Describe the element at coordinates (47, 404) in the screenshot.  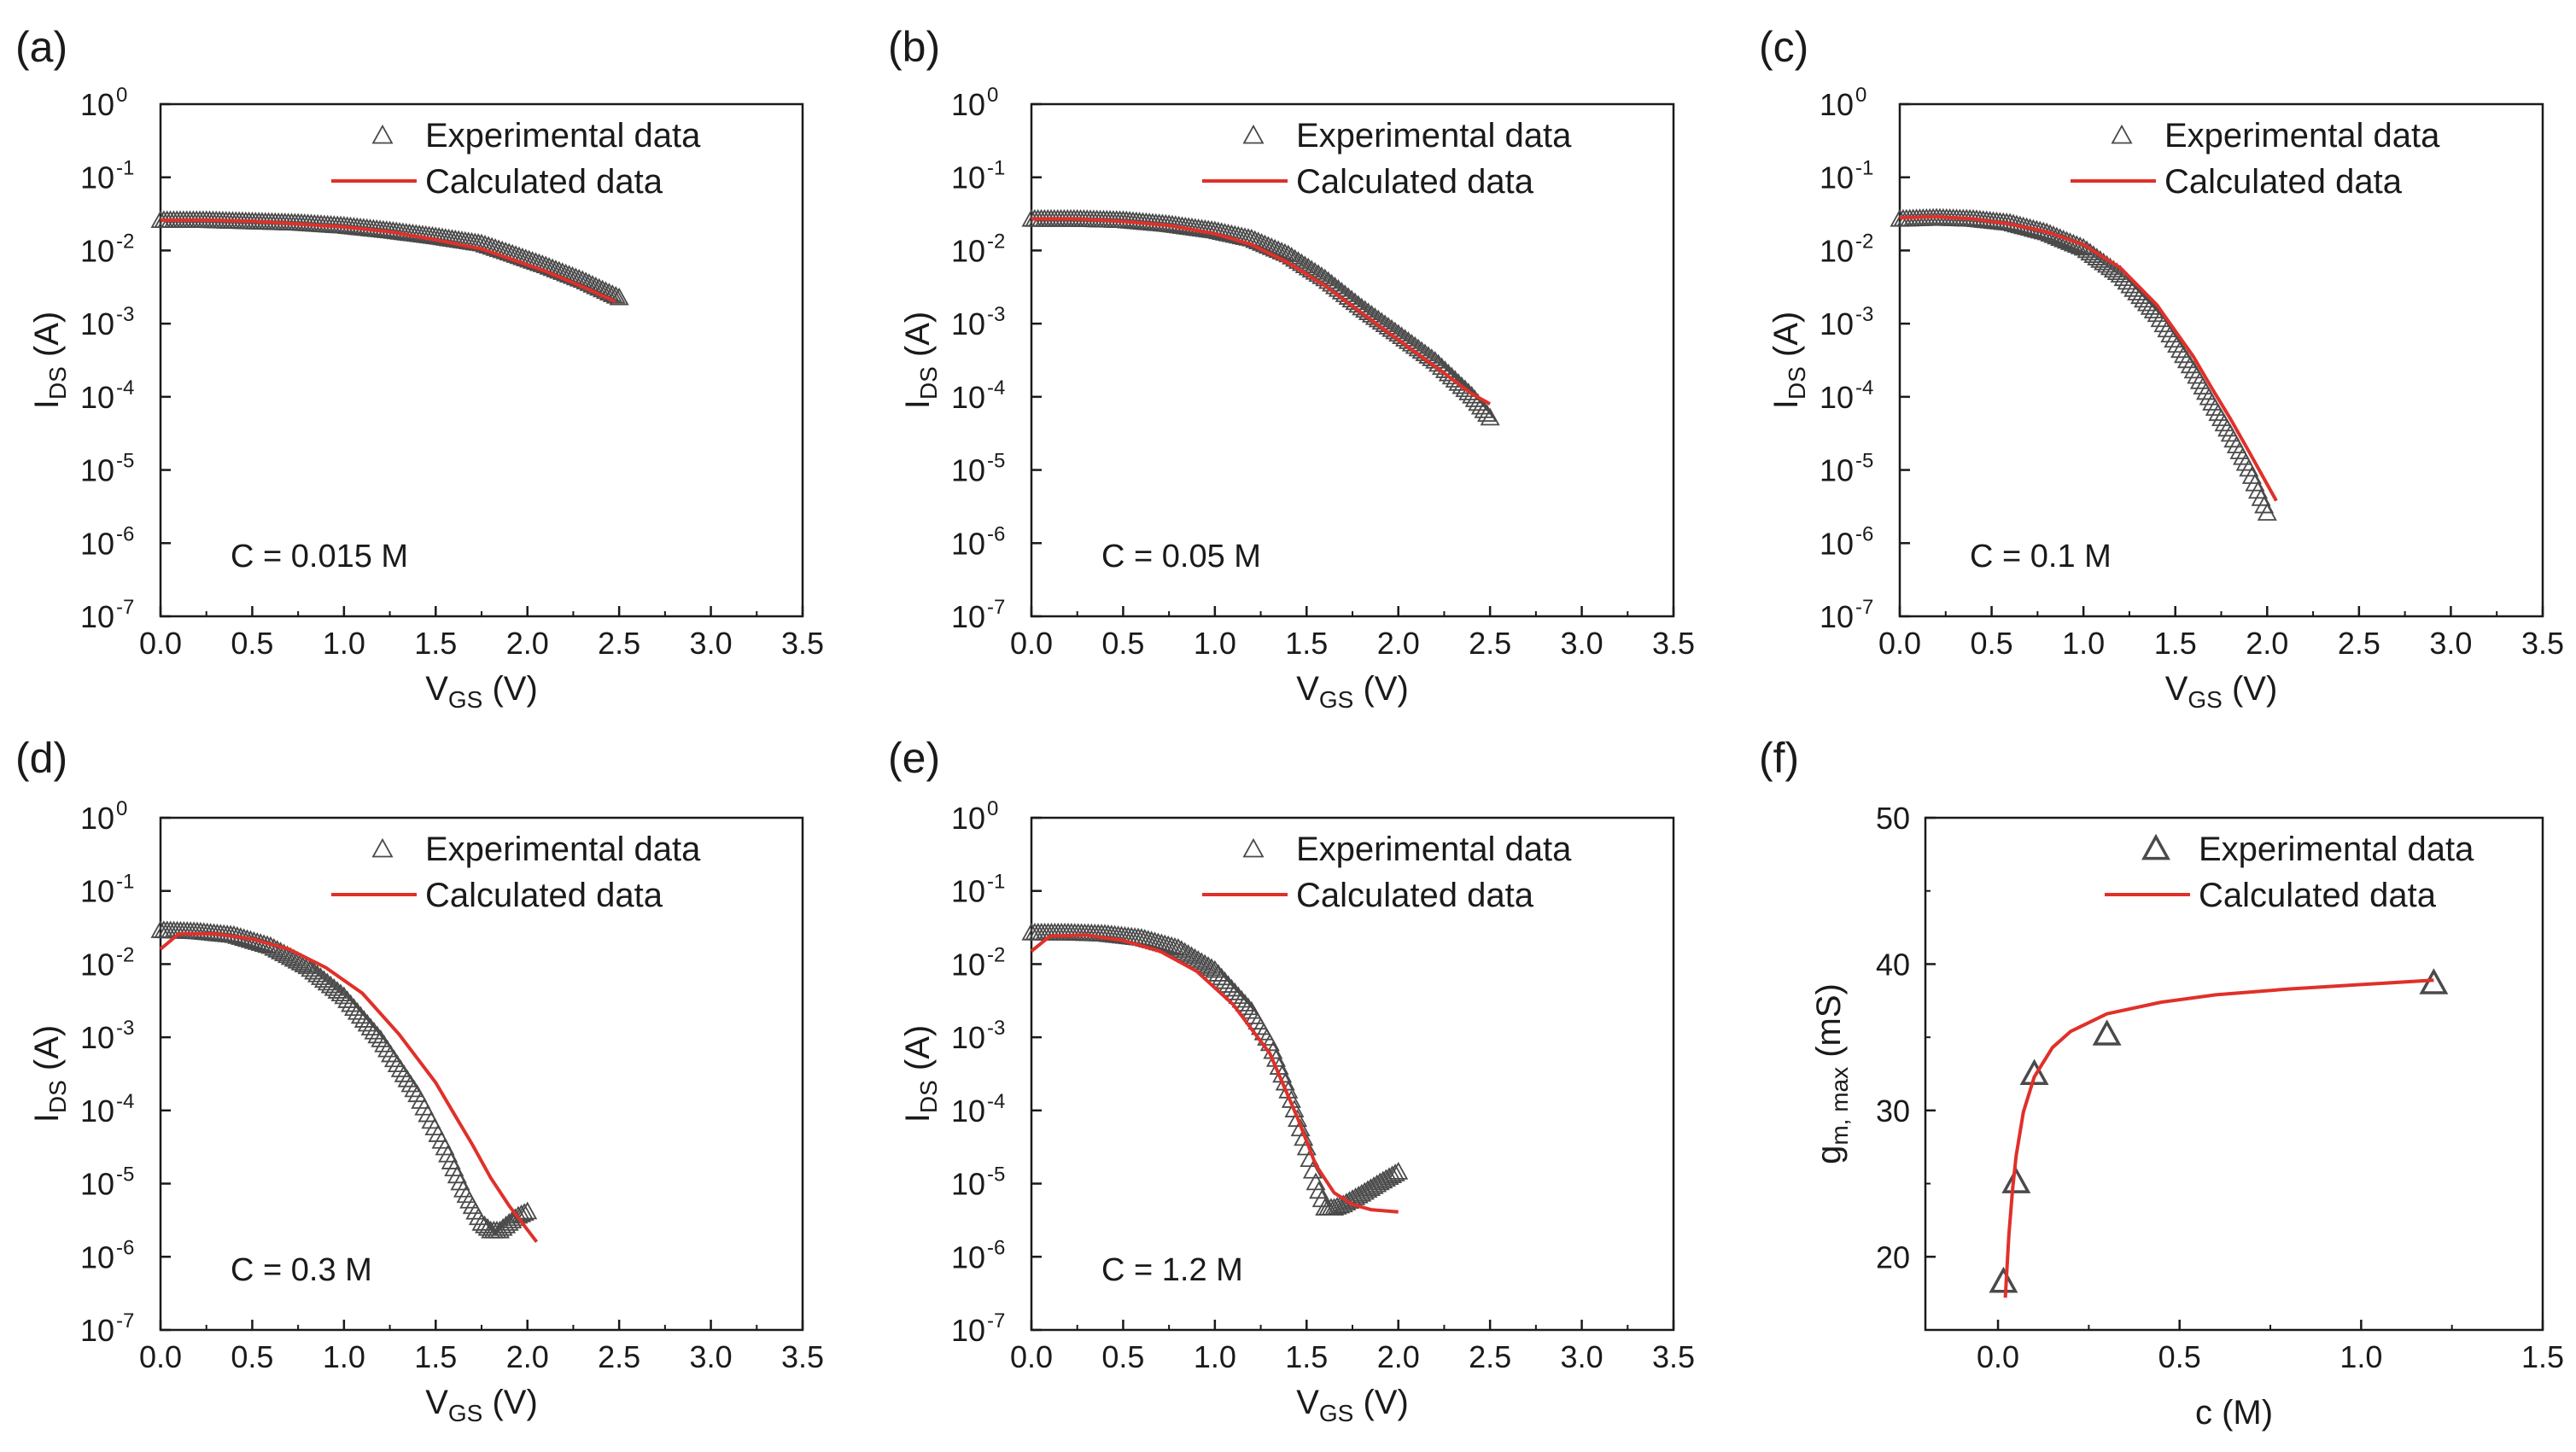
I see `y-axis-title-main: I` at that location.